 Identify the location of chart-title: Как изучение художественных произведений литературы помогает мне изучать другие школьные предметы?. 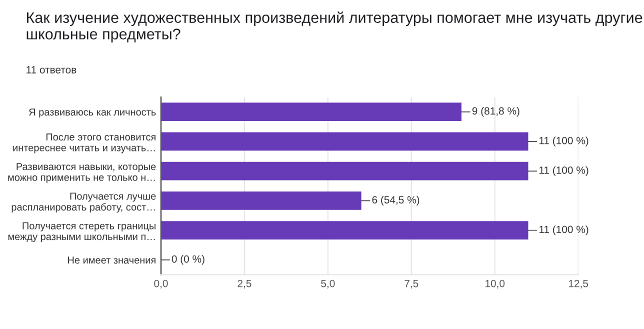
(334, 27).